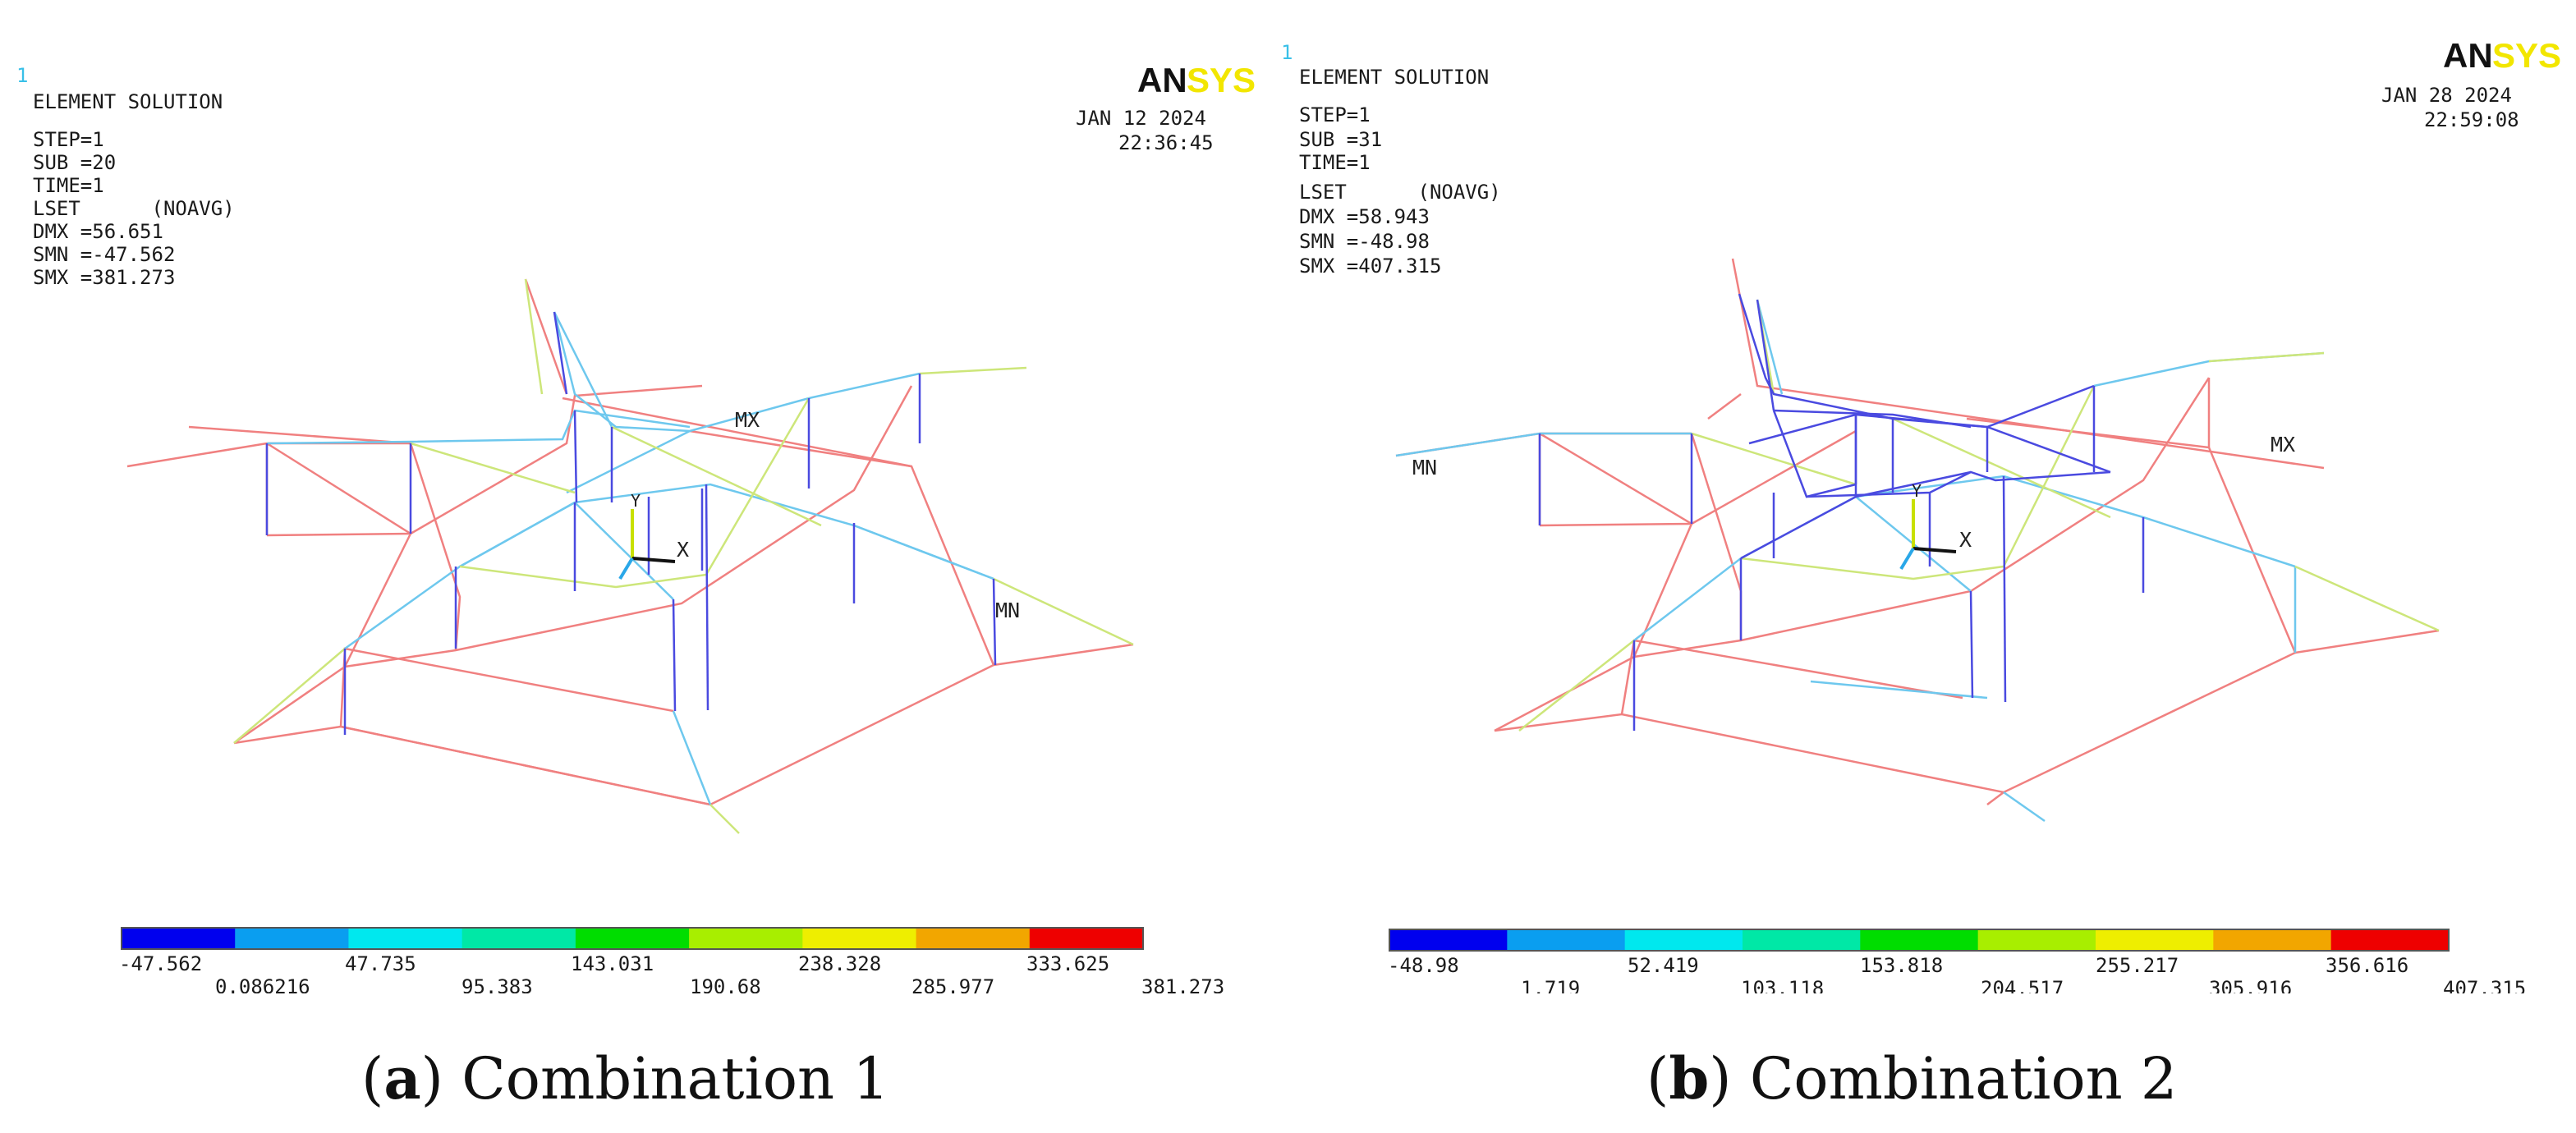  Describe the element at coordinates (380, 963) in the screenshot. I see `legend-top-label-1: 47.735` at that location.